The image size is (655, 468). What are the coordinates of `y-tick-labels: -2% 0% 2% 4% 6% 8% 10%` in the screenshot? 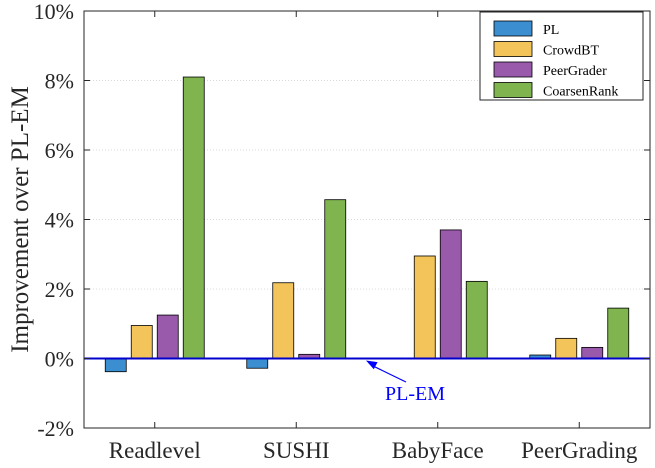 It's located at (54, 220).